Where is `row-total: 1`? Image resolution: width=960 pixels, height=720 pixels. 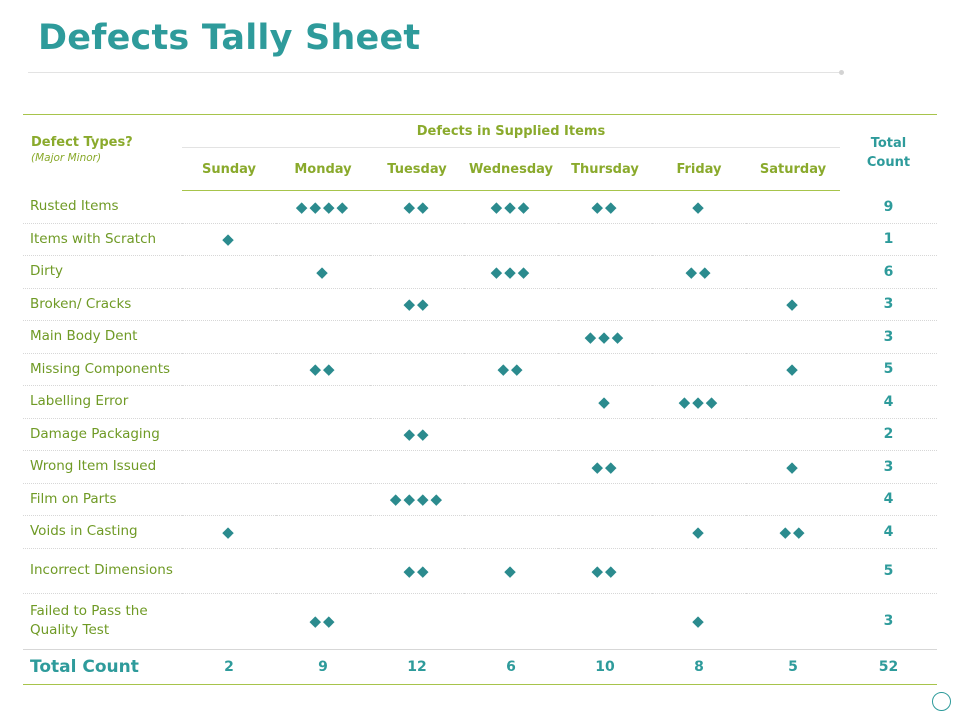 row-total: 1 is located at coordinates (888, 239).